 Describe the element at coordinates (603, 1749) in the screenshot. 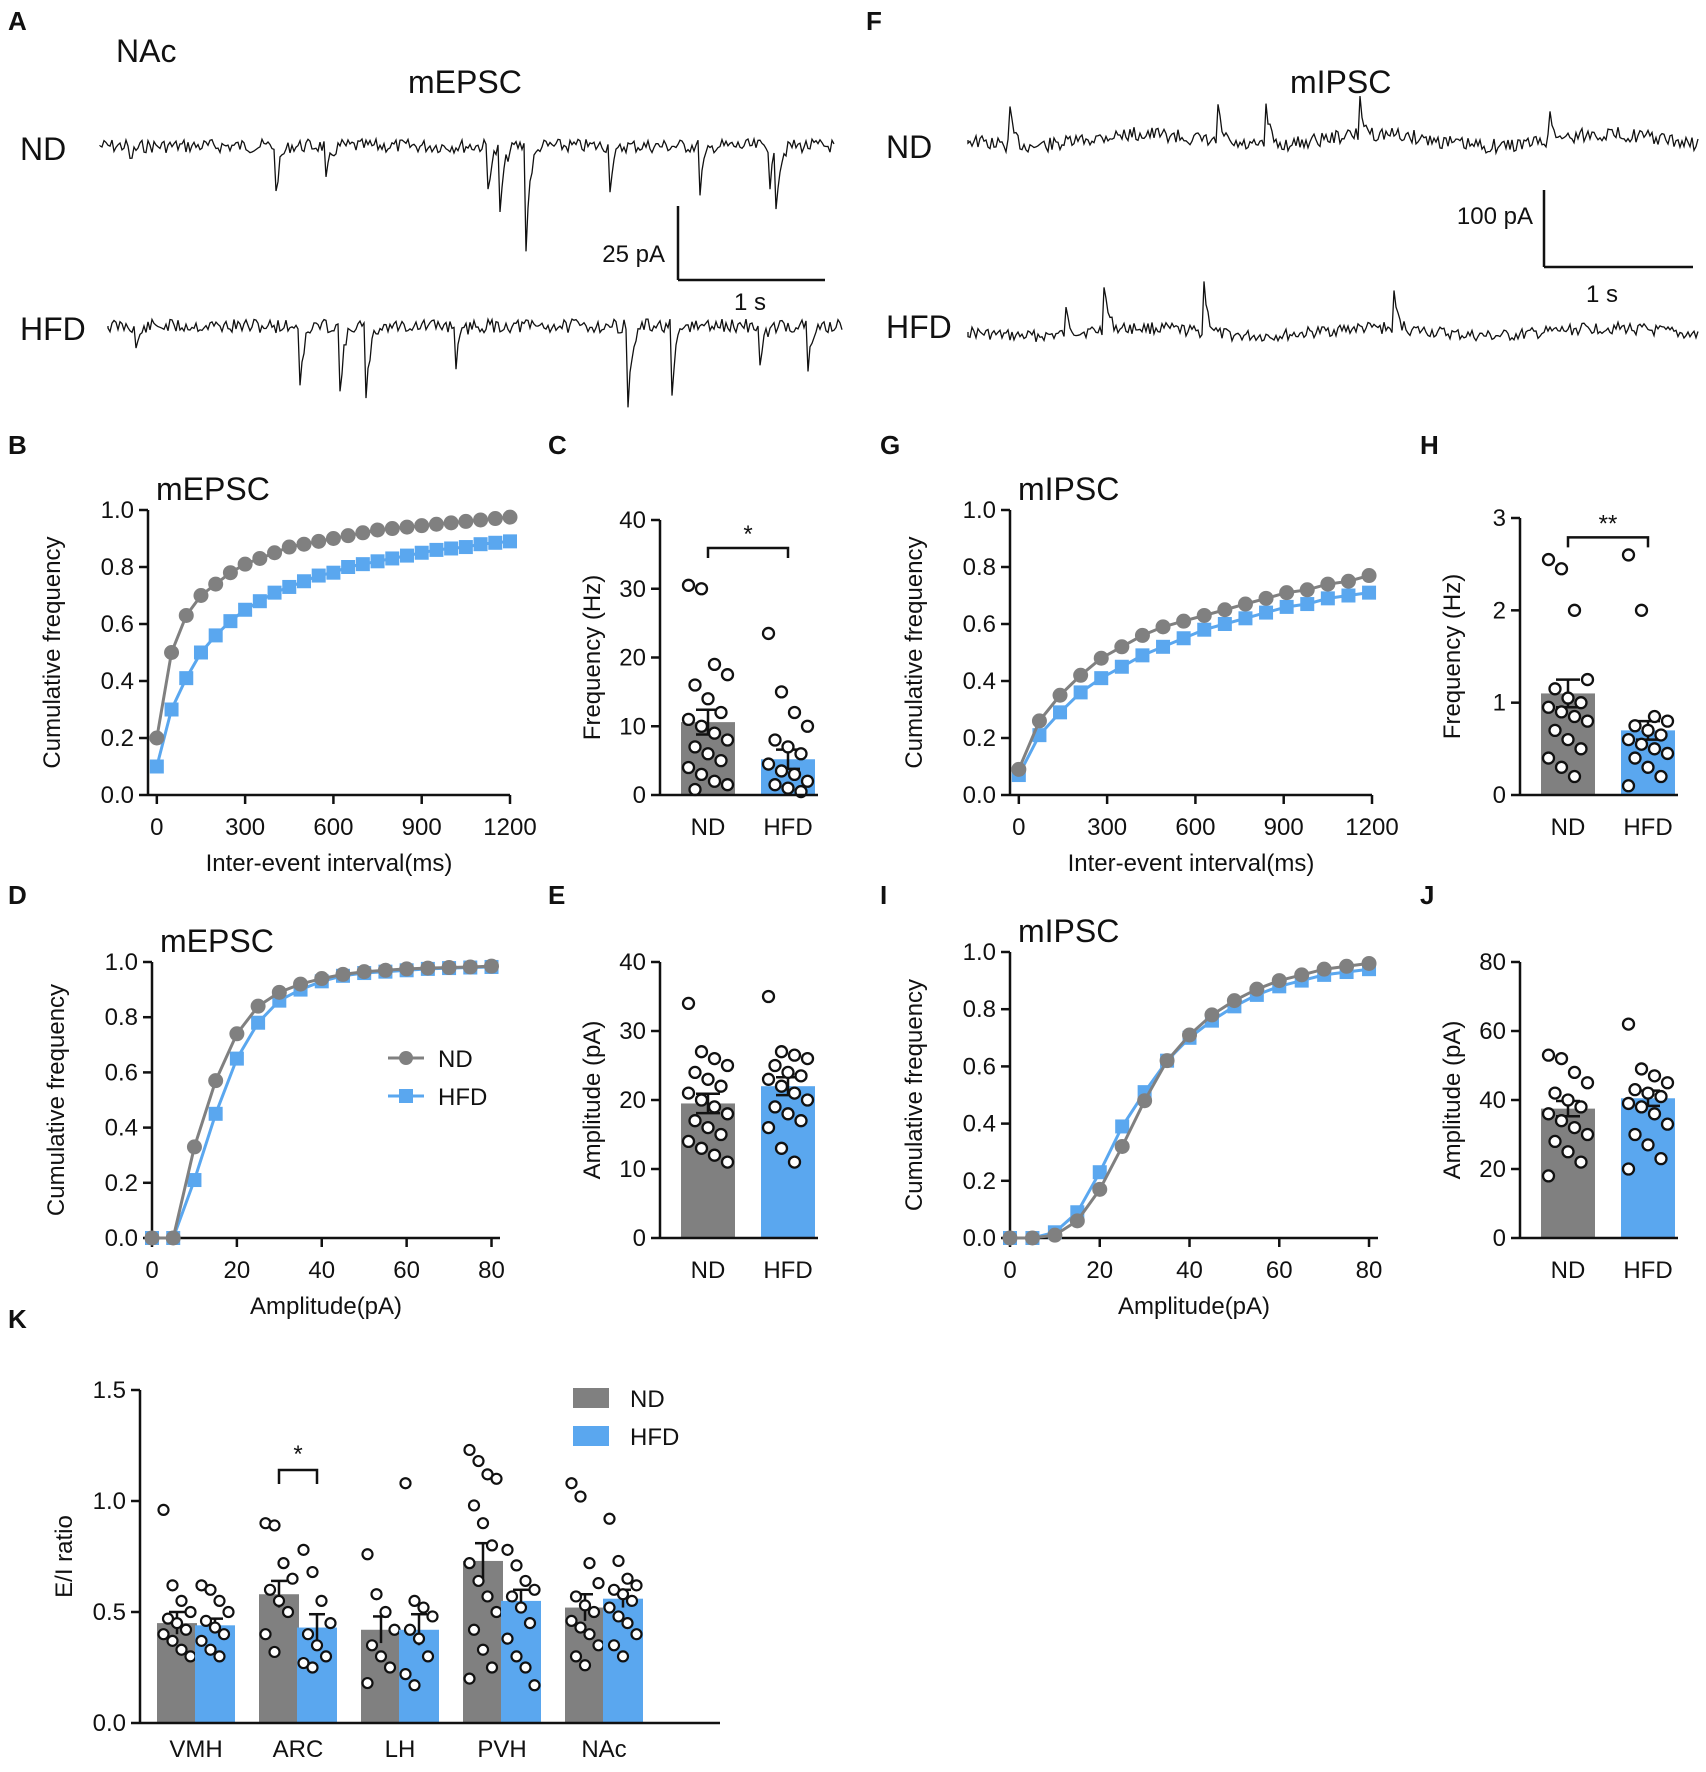

I see `x-tick-label: NAc` at that location.